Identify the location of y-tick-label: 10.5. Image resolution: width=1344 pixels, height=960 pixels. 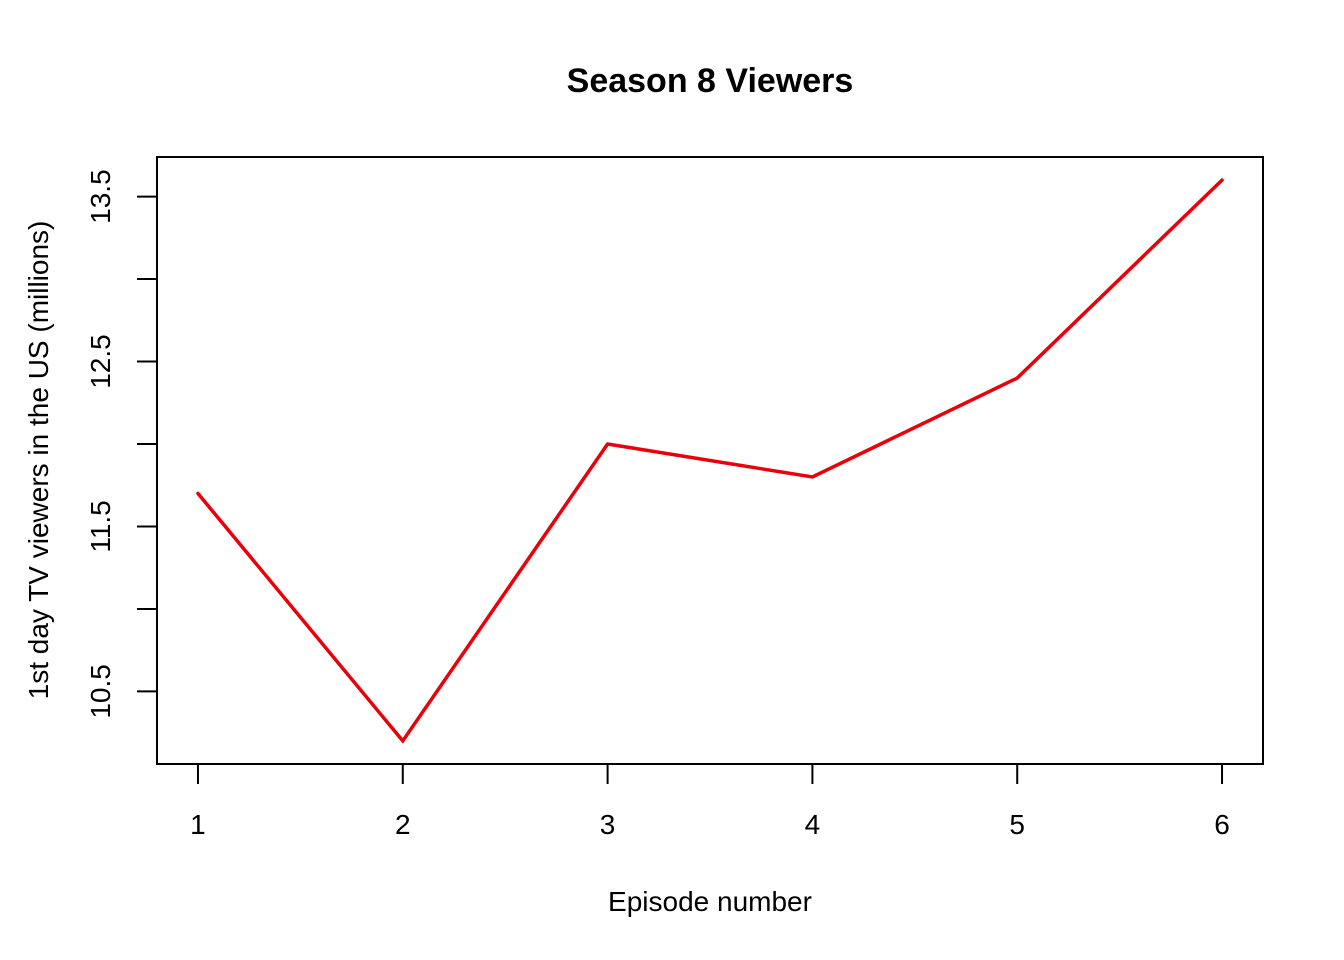
(100, 691).